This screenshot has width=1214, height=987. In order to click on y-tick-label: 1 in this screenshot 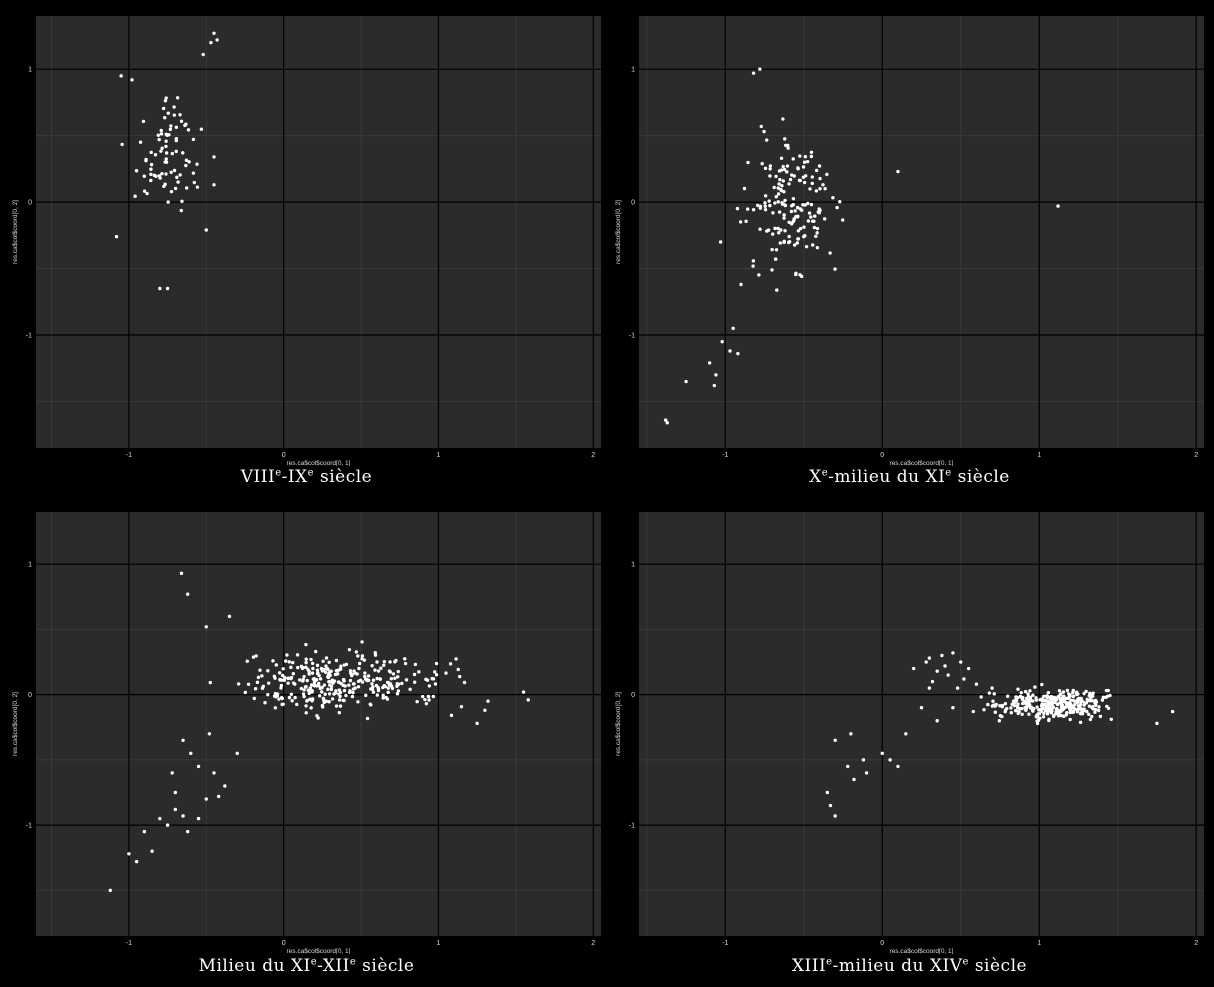, I will do `click(633, 70)`.